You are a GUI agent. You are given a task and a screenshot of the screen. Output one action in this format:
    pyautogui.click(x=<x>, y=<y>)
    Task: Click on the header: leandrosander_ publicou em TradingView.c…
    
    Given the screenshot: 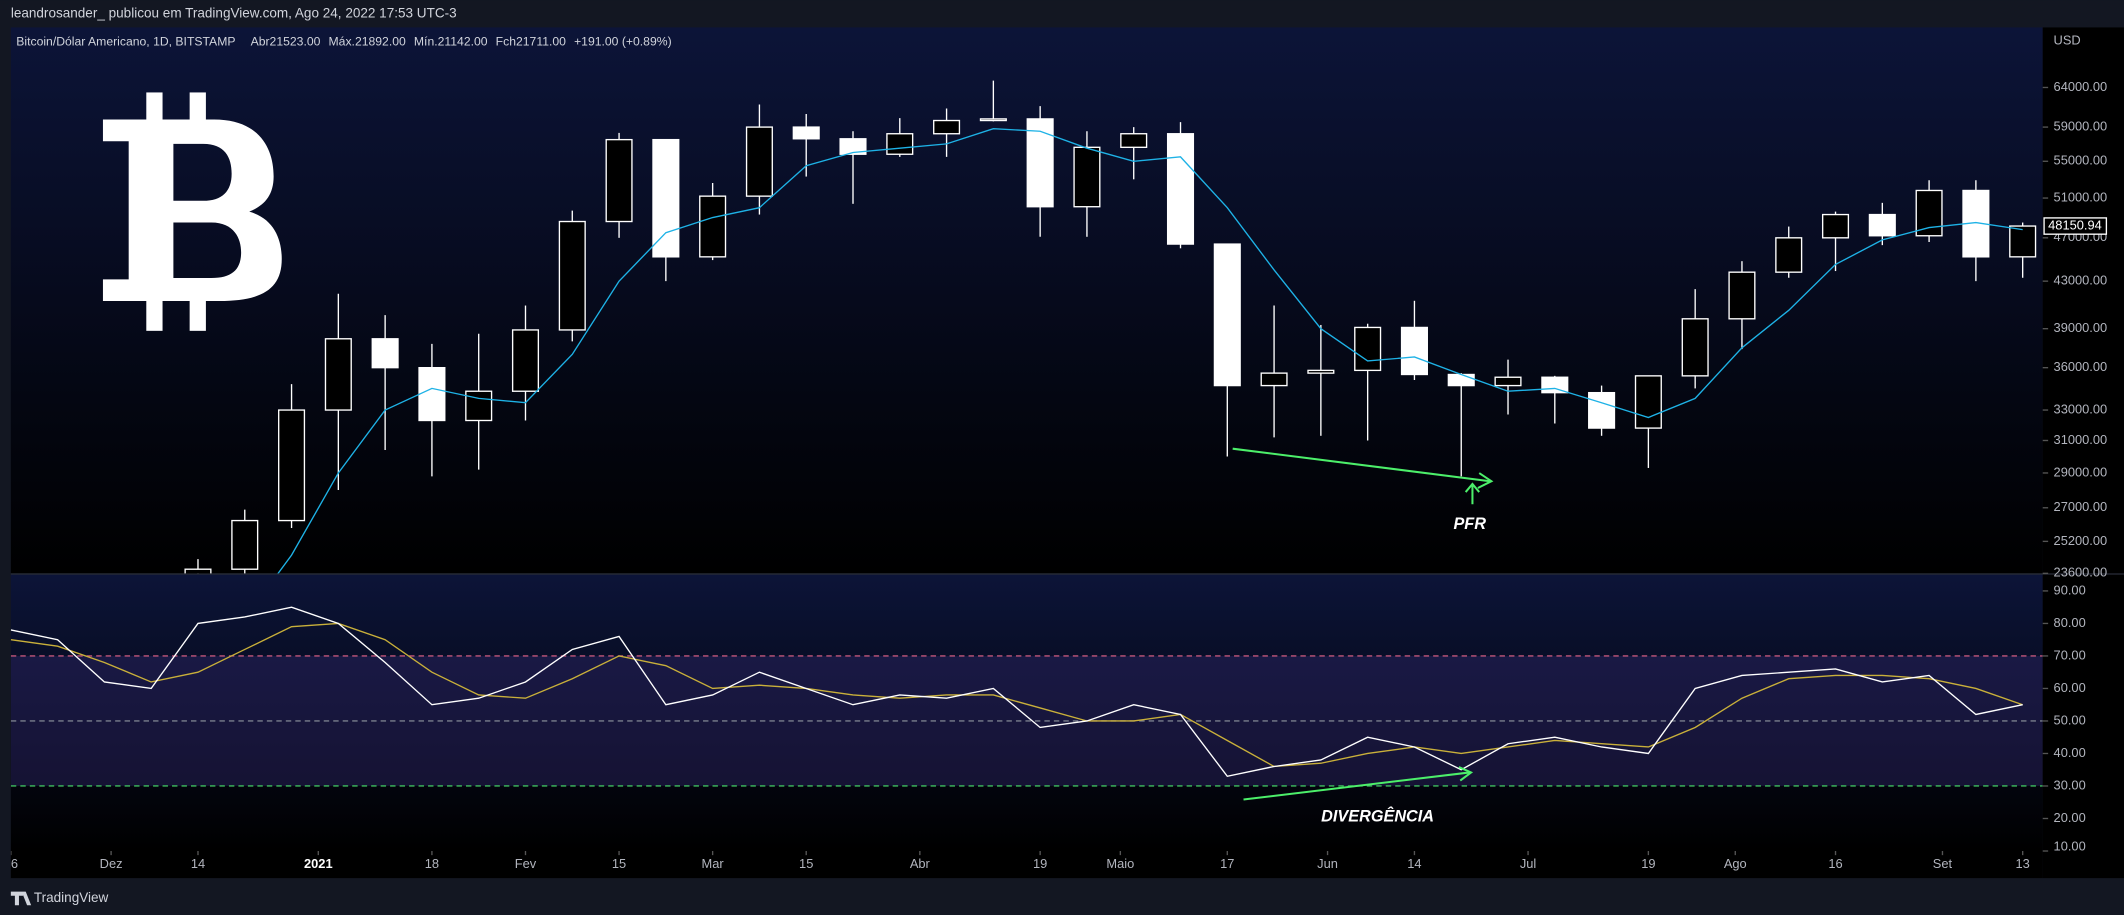 What is the action you would take?
    pyautogui.click(x=234, y=12)
    